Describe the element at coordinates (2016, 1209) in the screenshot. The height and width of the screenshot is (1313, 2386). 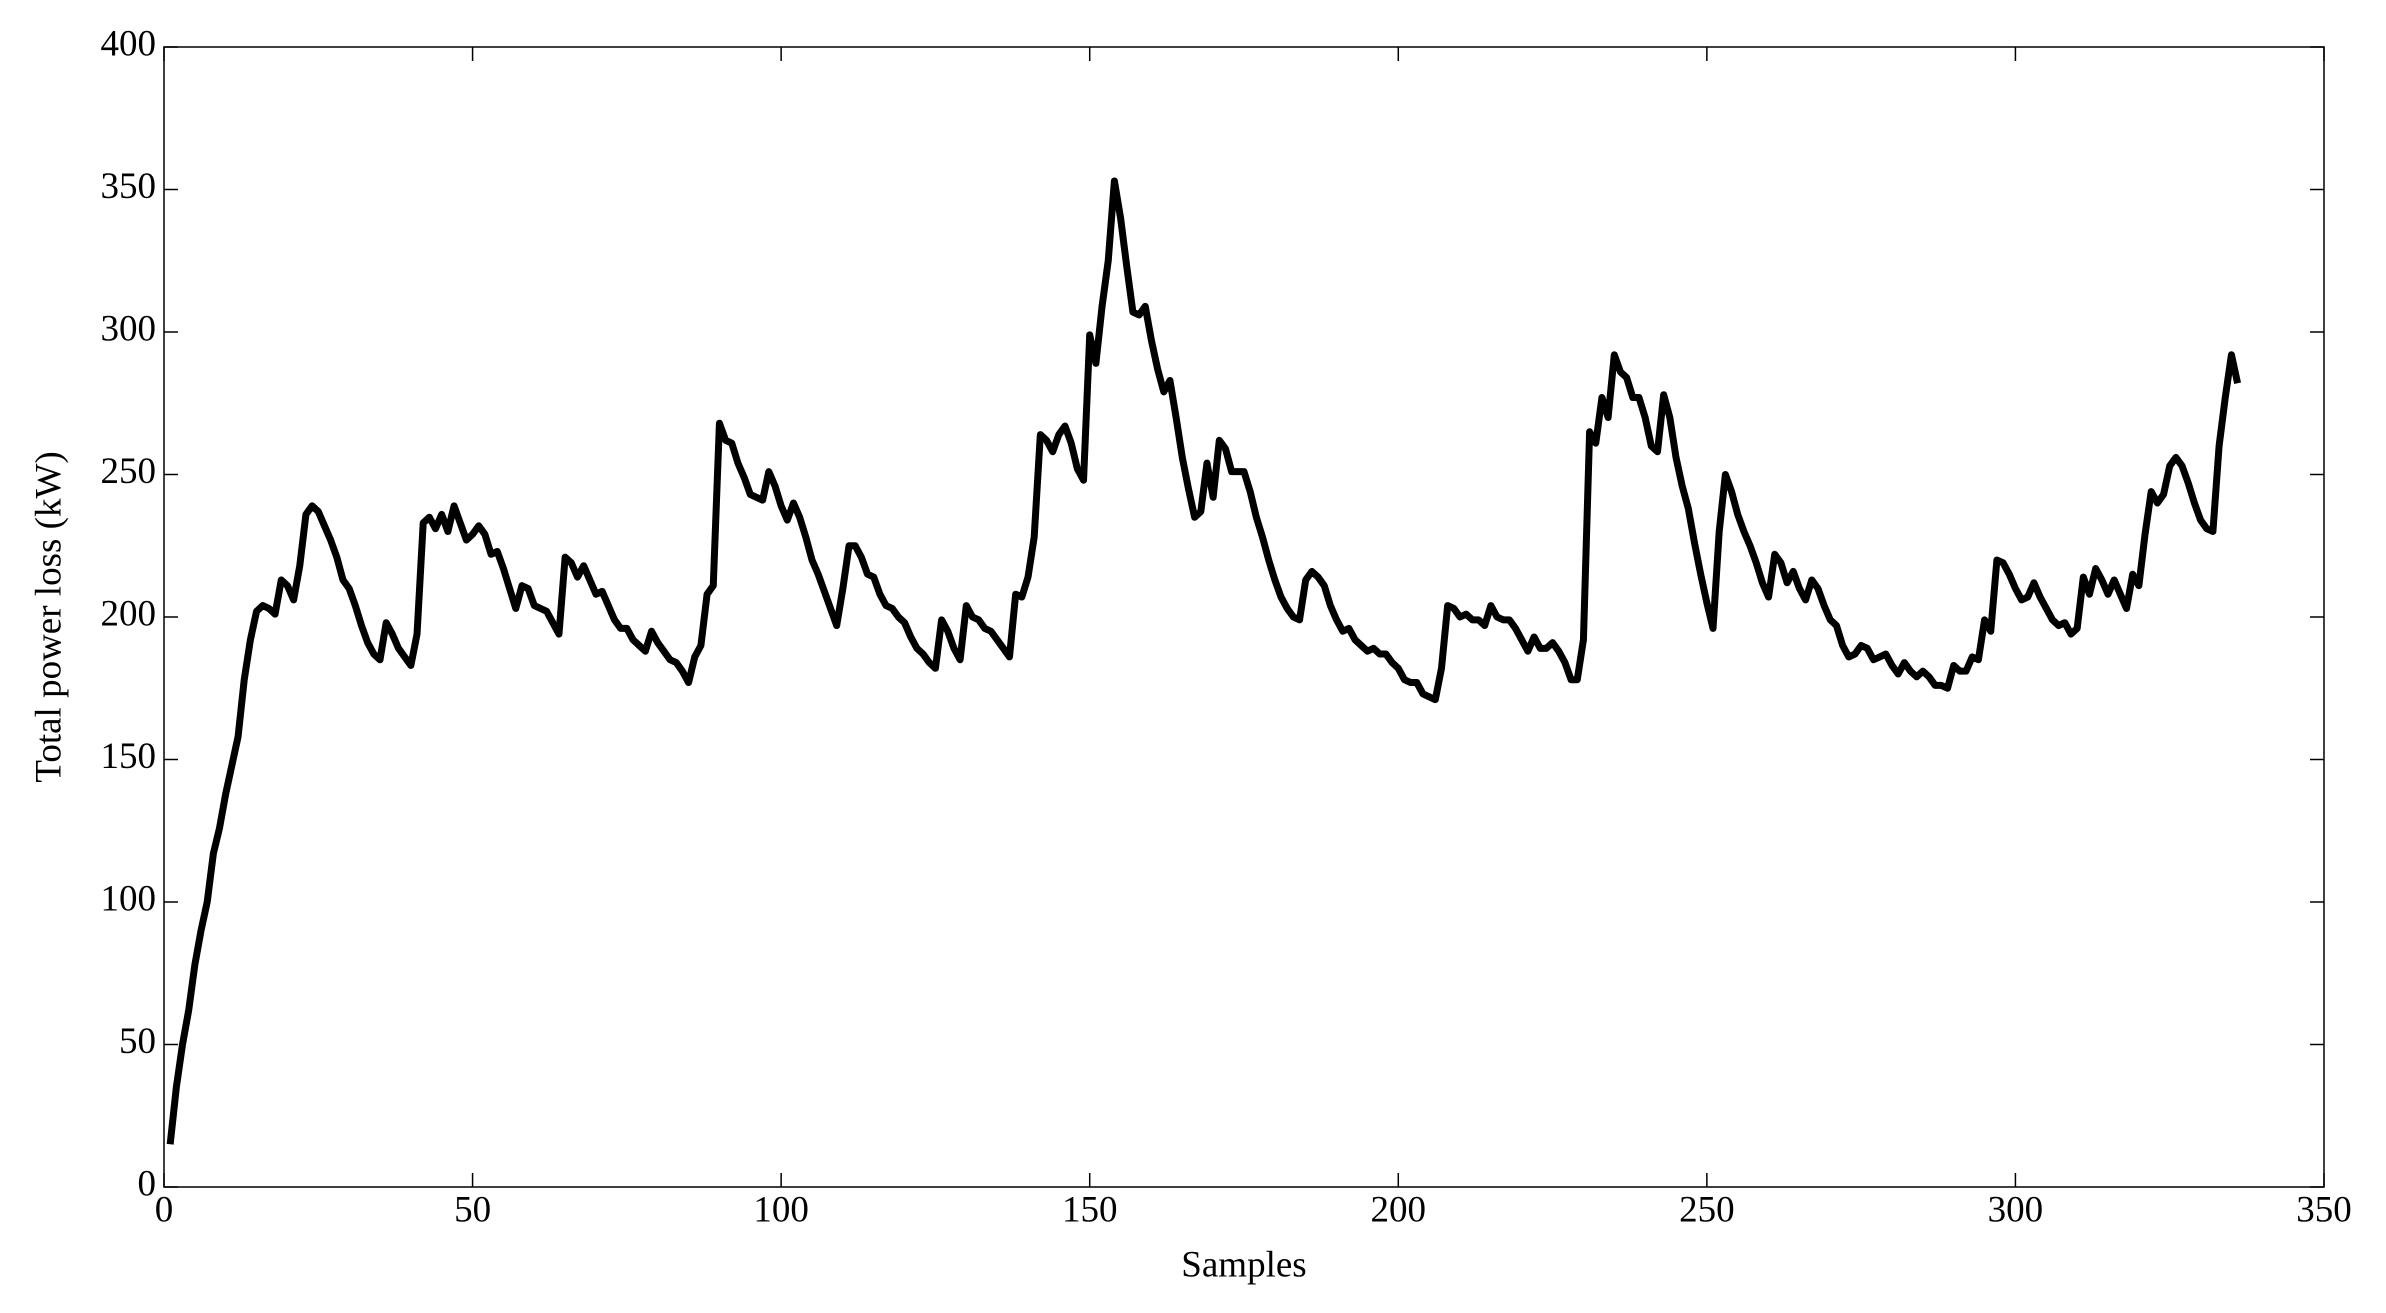
I see `x-tick-label: 300` at that location.